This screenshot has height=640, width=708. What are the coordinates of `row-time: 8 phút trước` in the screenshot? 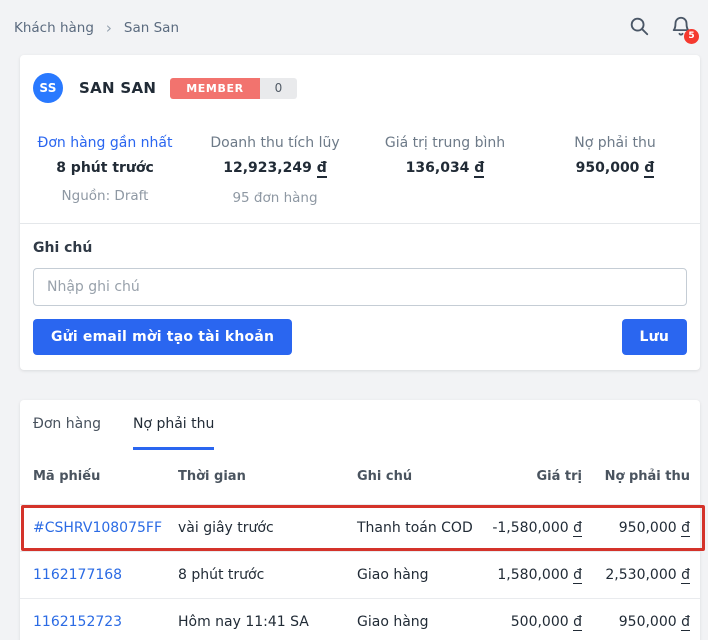 It's located at (221, 575).